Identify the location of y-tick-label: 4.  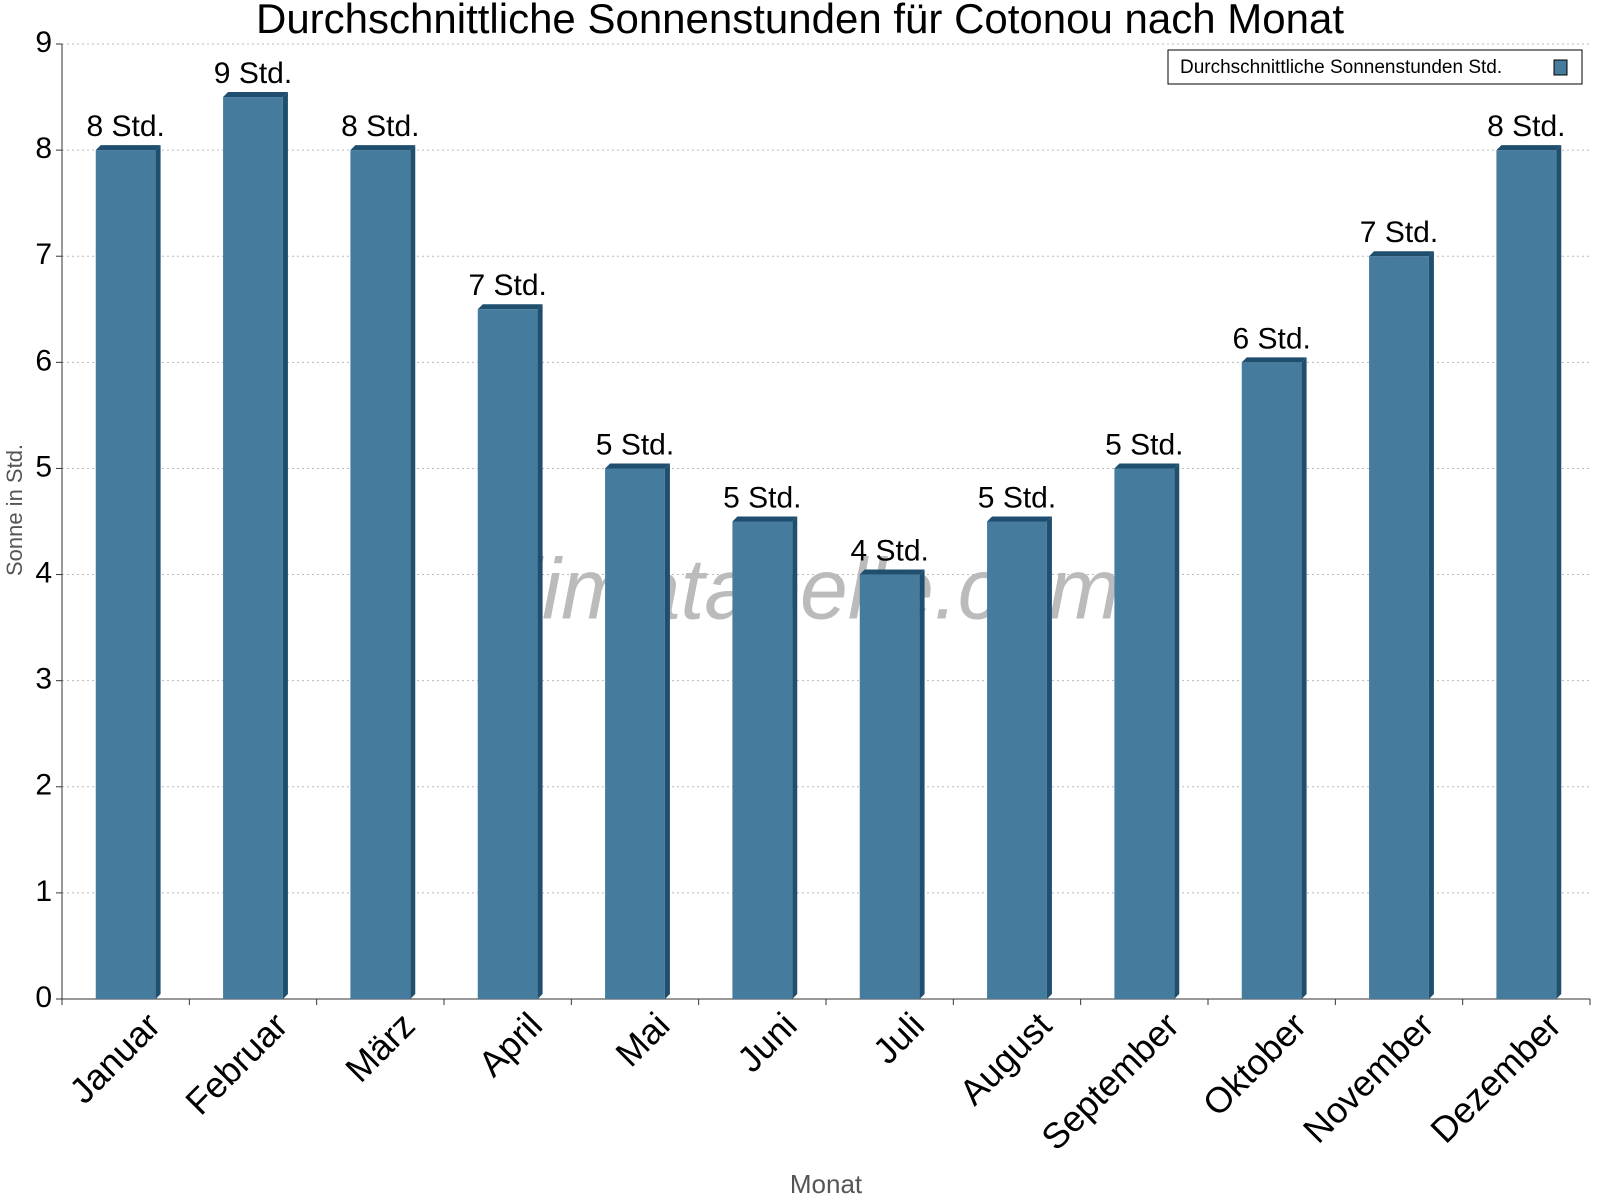
(43, 572).